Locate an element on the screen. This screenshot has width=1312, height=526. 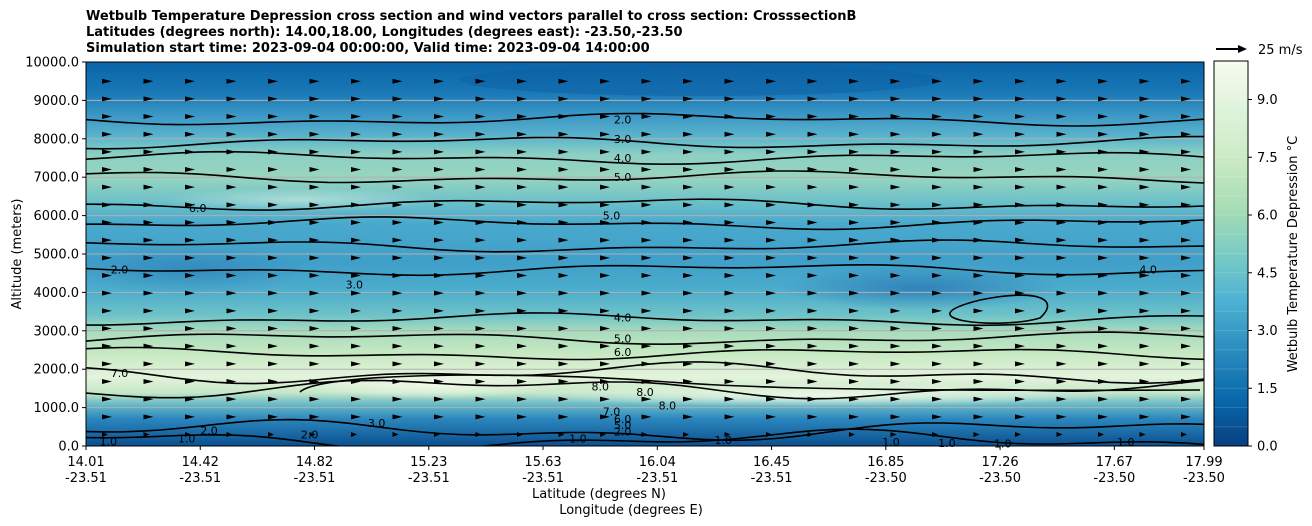
contour-label: 3.0 is located at coordinates (623, 139).